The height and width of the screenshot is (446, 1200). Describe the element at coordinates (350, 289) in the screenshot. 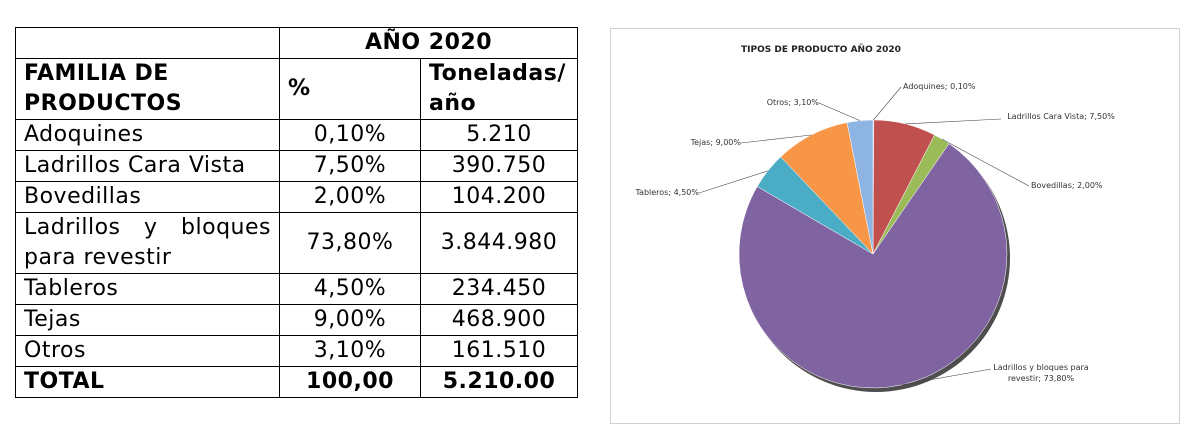

I see `percent: 4,50%` at that location.